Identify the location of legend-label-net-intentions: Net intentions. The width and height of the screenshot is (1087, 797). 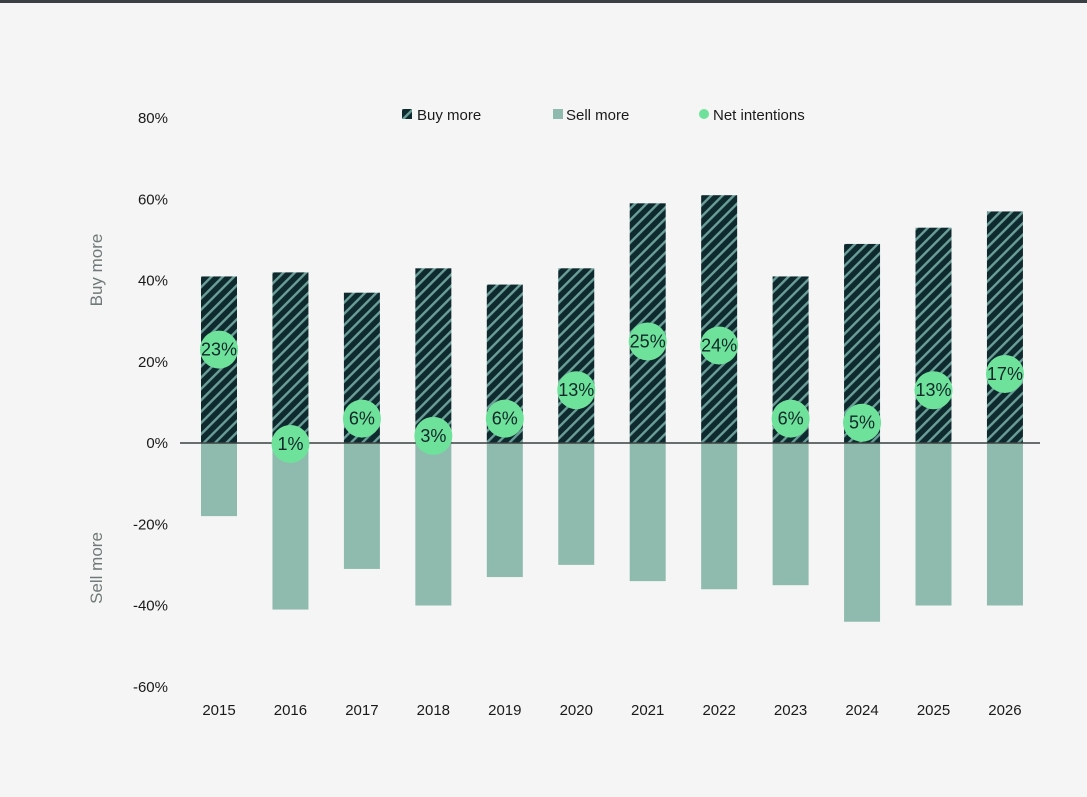
(759, 115).